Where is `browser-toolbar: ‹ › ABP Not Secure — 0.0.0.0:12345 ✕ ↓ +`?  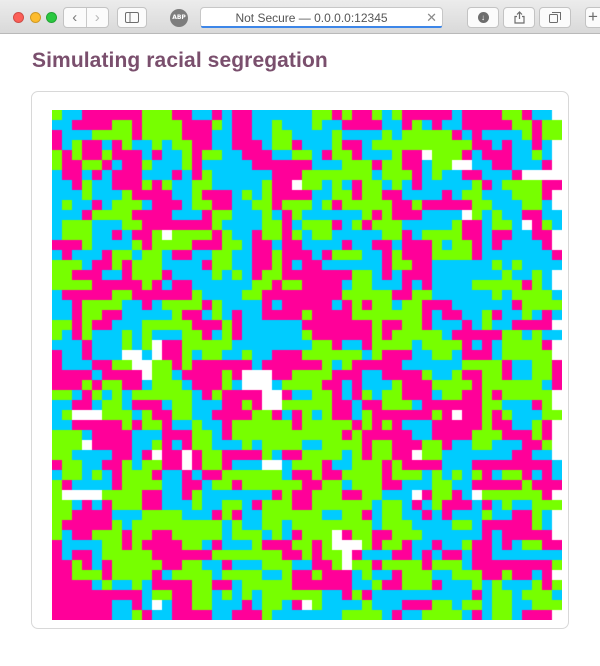
browser-toolbar: ‹ › ABP Not Secure — 0.0.0.0:12345 ✕ ↓ + is located at coordinates (300, 17).